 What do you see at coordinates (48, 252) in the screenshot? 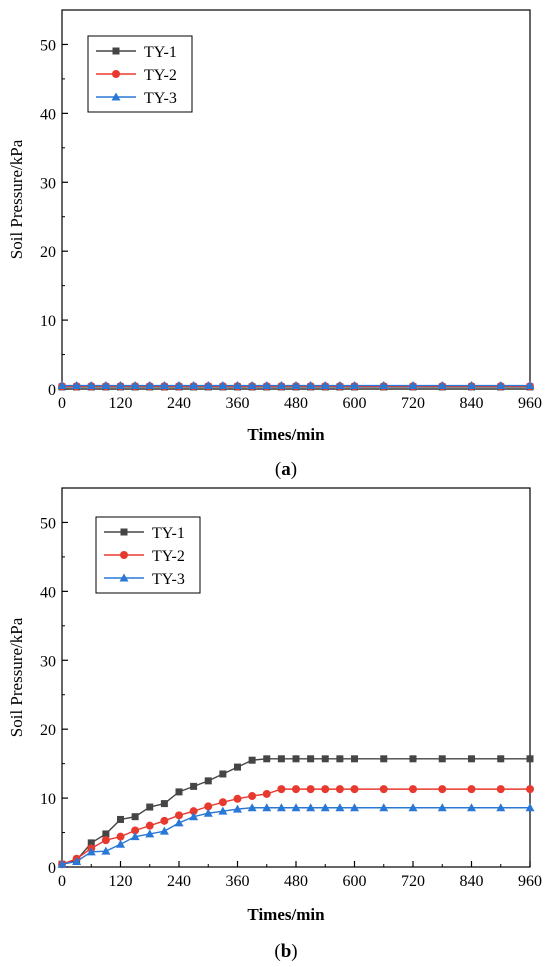
I see `y-tick-label: 20` at bounding box center [48, 252].